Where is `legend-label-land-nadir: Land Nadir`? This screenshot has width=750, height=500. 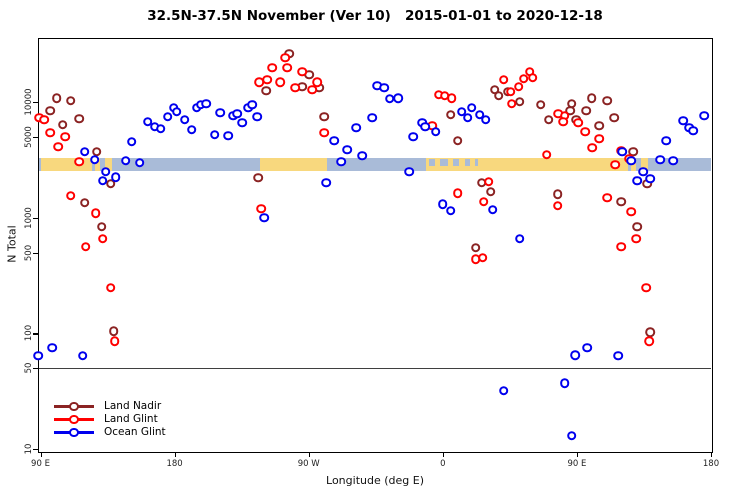
legend-label-land-nadir: Land Nadir is located at coordinates (133, 406).